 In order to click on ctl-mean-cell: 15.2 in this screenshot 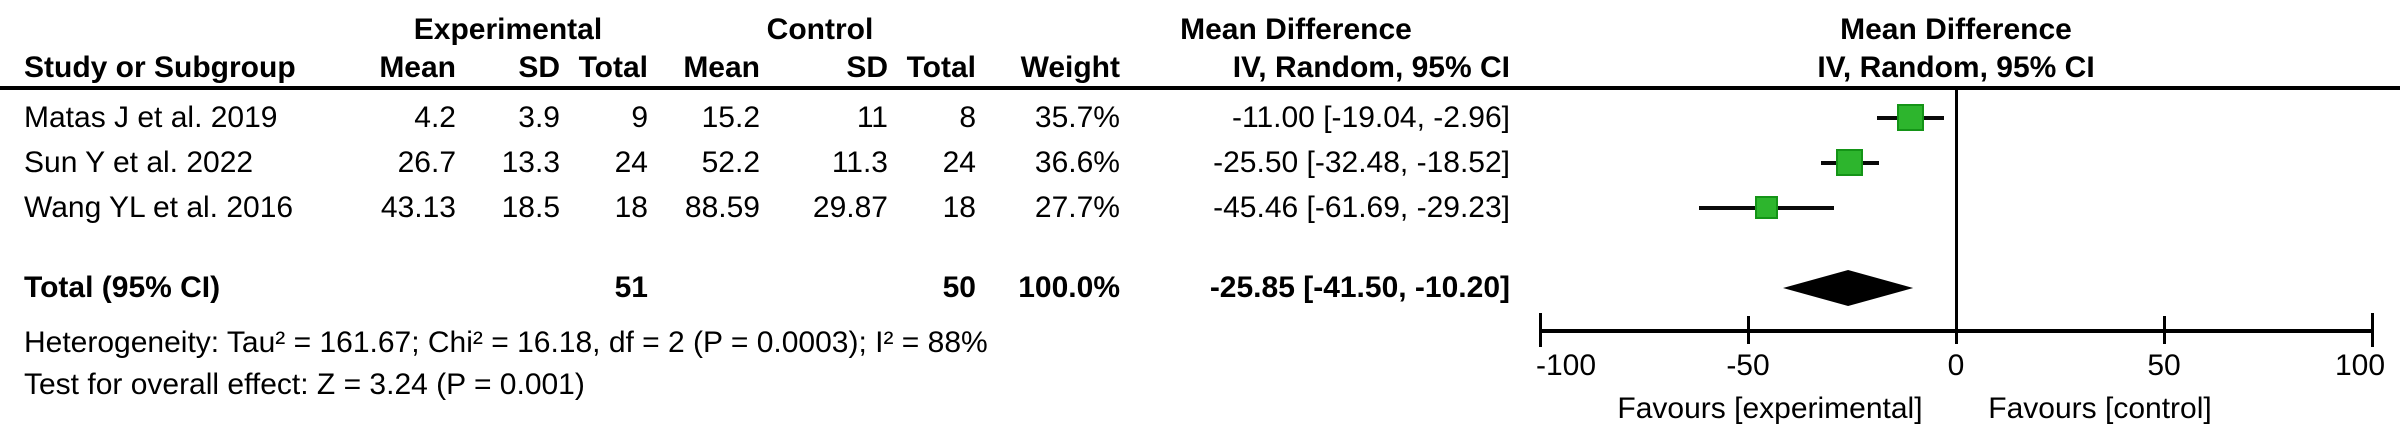, I will do `click(730, 117)`.